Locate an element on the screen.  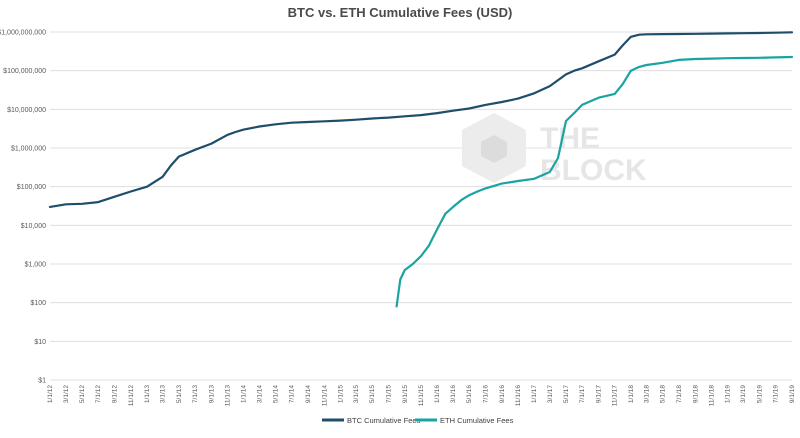
x-tick-label: 5/1/19 is located at coordinates (759, 394).